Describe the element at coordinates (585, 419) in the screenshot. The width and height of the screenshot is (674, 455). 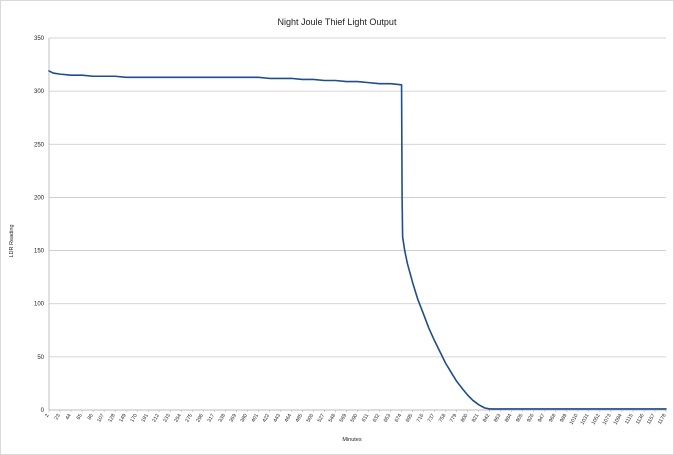
I see `x-tick-label: 1031` at that location.